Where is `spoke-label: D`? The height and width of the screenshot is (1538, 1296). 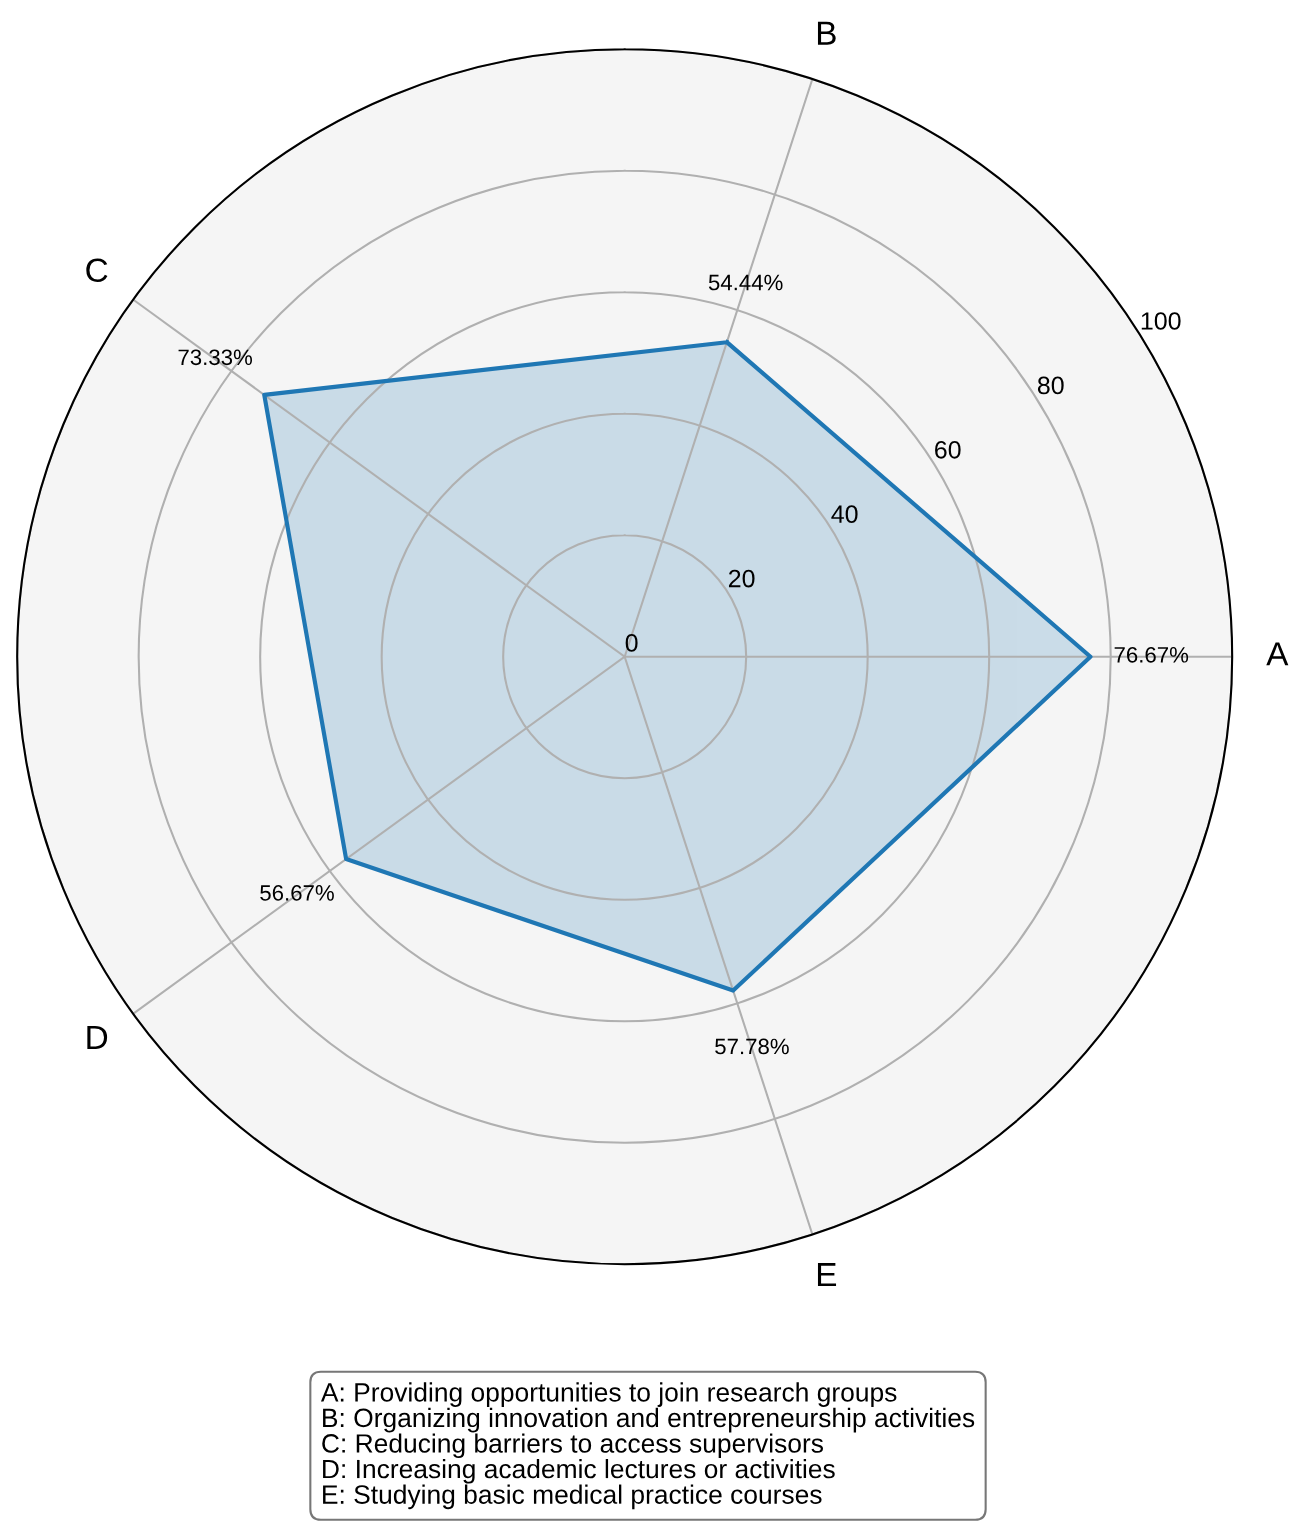
spoke-label: D is located at coordinates (97, 1037).